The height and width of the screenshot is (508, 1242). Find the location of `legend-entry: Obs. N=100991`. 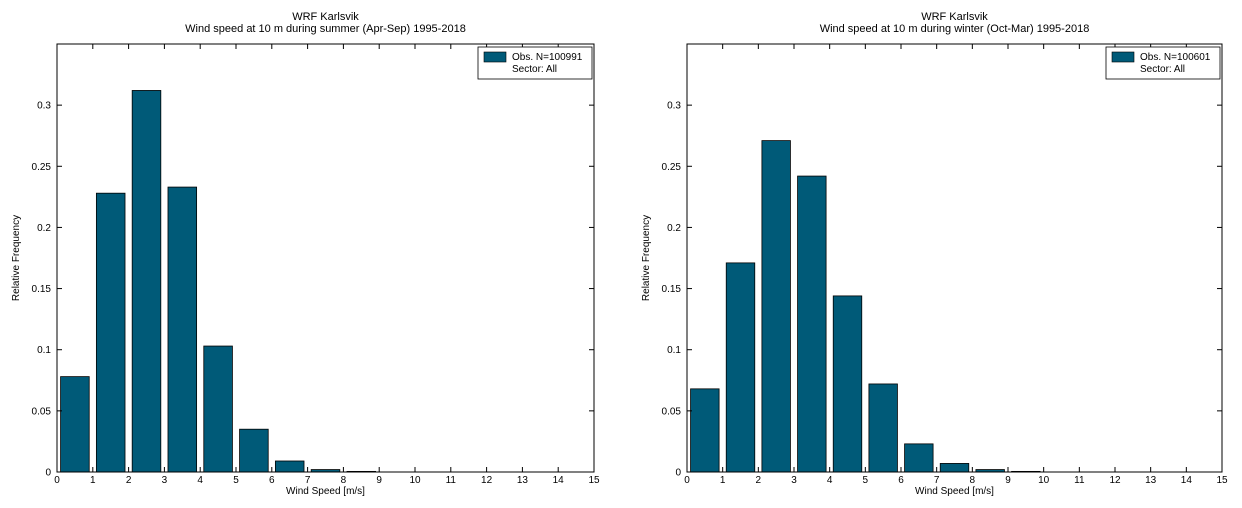

legend-entry: Obs. N=100991 is located at coordinates (547, 57).